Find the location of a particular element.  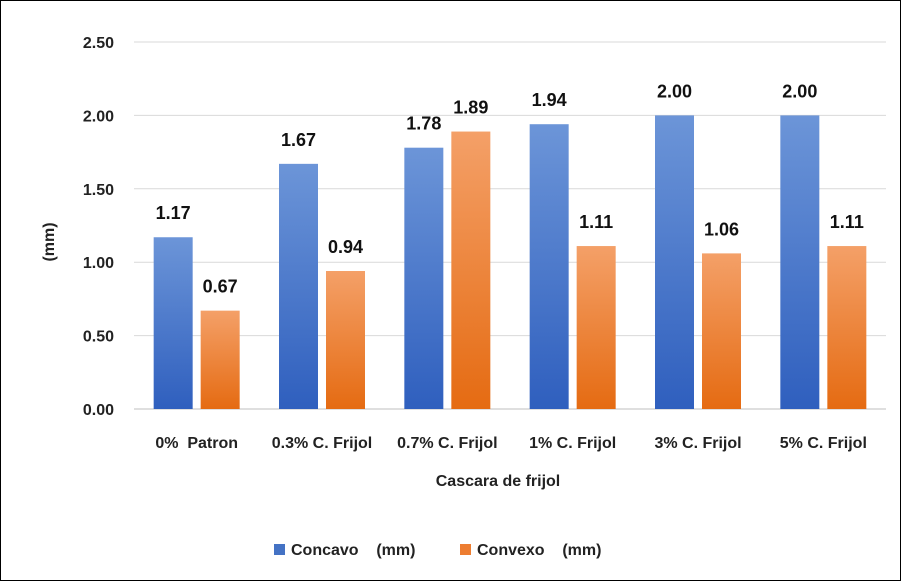

y-tick-label: 1.50 is located at coordinates (98, 190).